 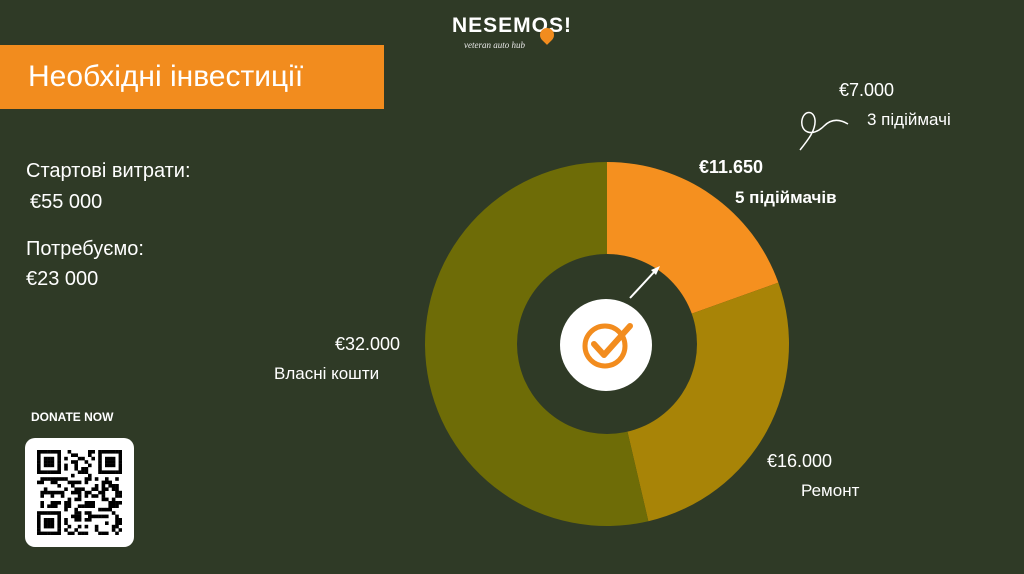 I want to click on slice-0-name-label: 5 підіймачів, so click(x=786, y=197).